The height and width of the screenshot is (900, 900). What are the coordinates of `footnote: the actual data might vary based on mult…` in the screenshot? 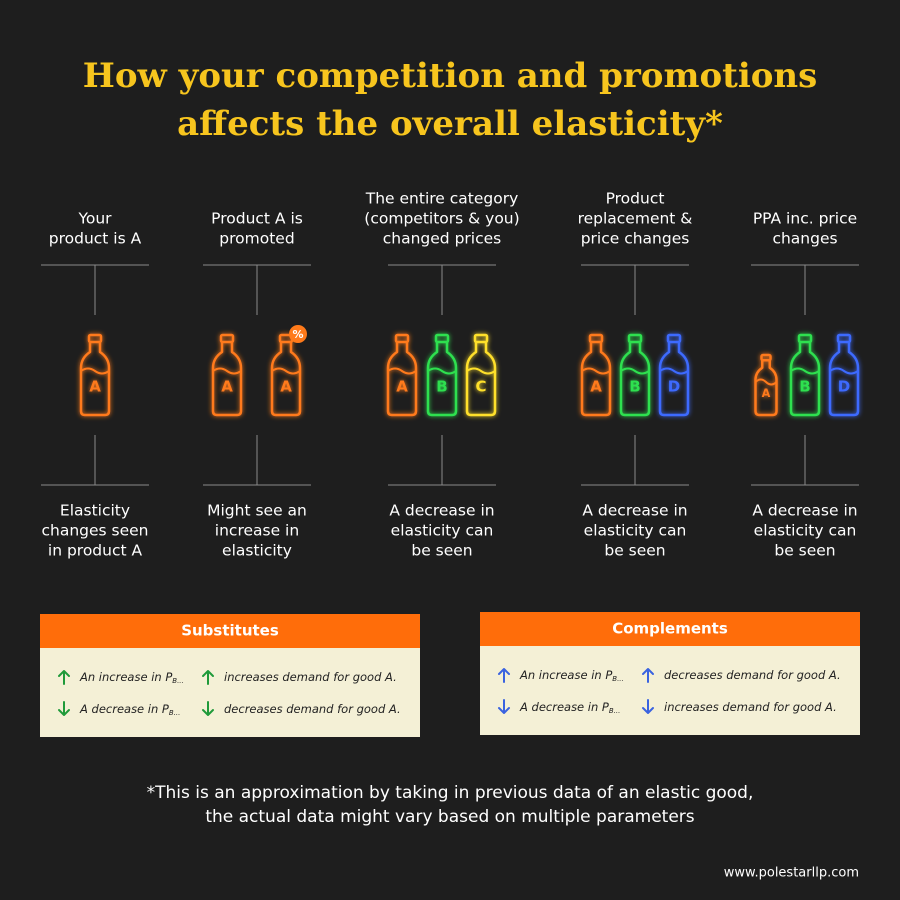 It's located at (449, 817).